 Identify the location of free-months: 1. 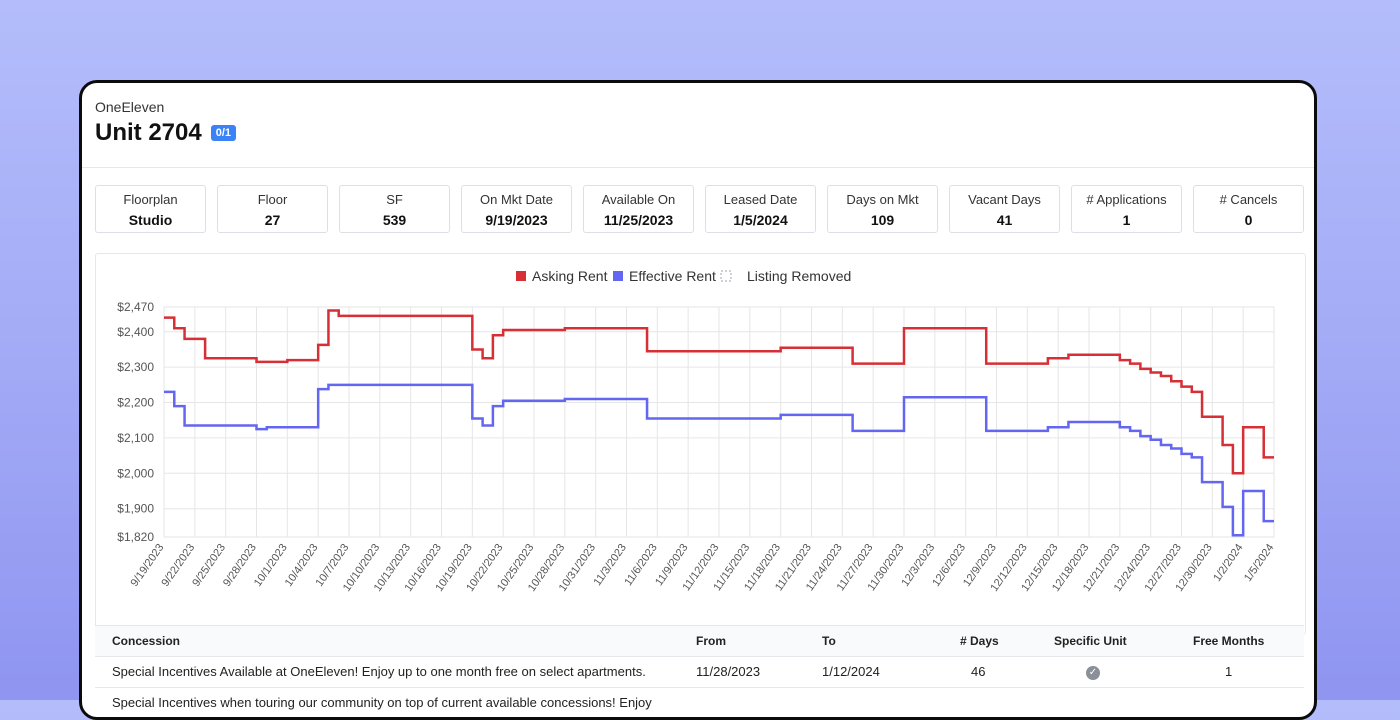
(1229, 671).